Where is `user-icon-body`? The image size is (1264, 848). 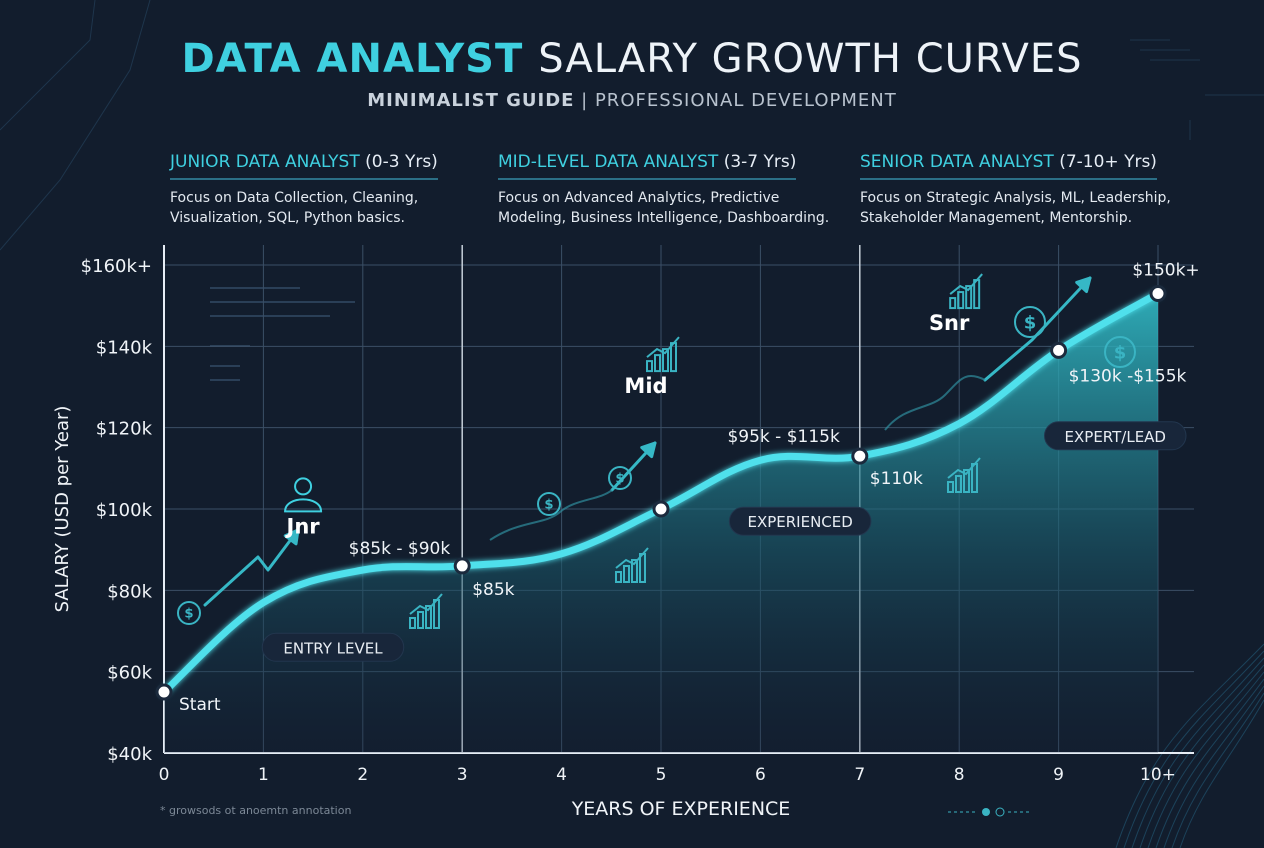
user-icon-body is located at coordinates (303, 505).